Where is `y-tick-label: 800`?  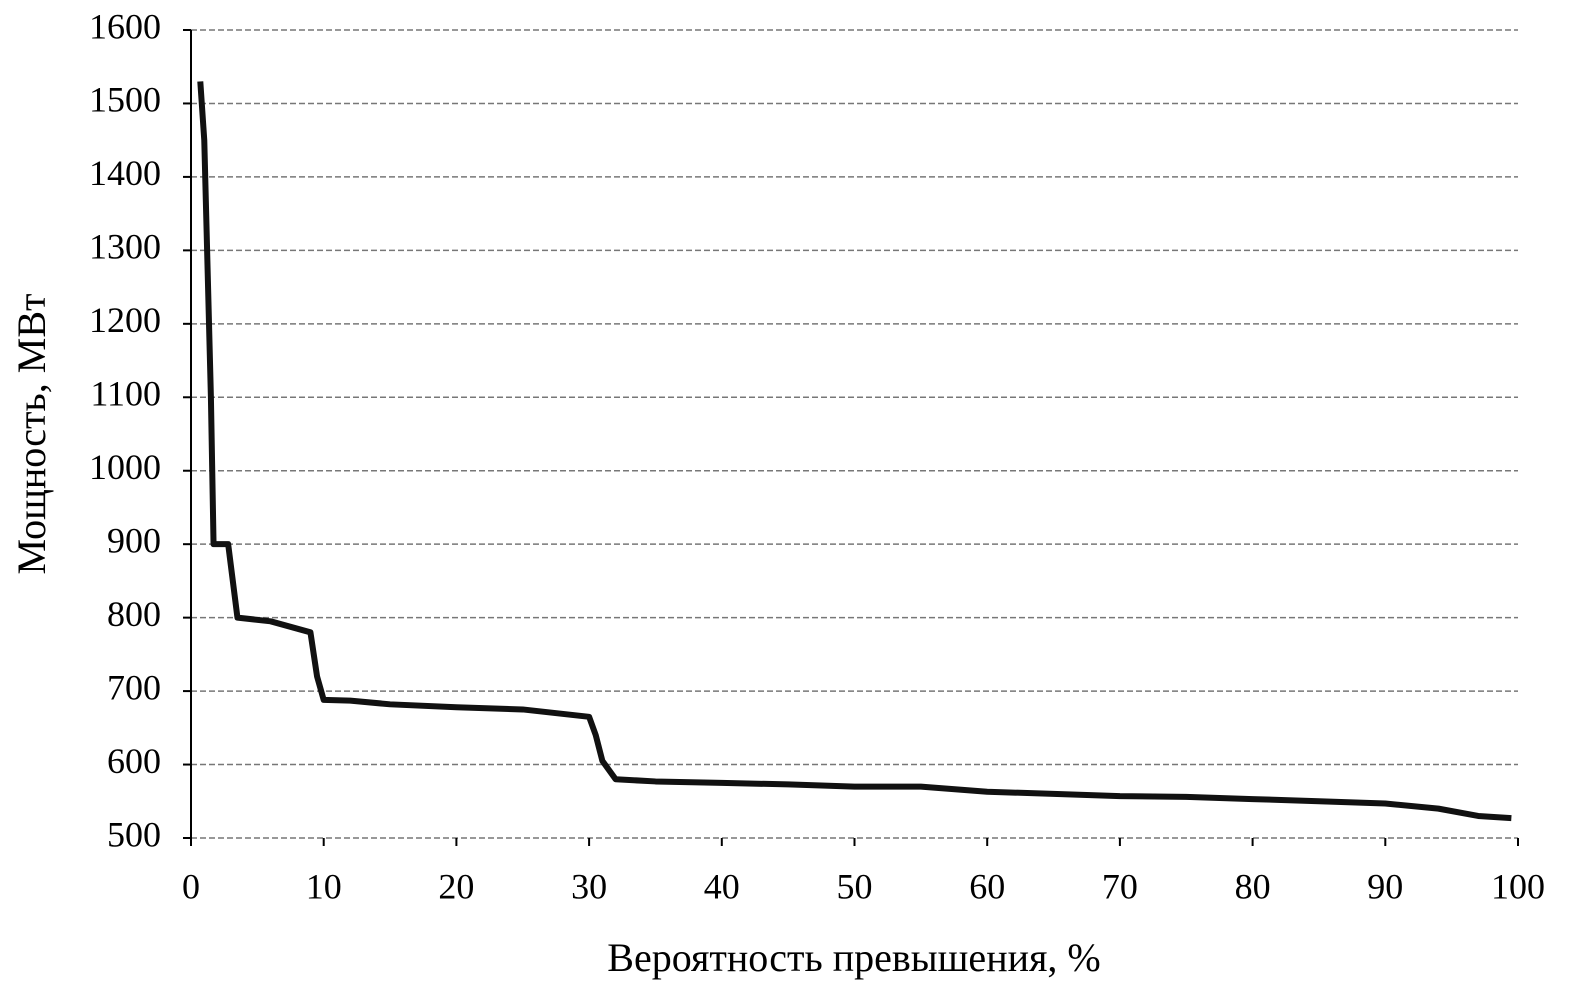
y-tick-label: 800 is located at coordinates (134, 614).